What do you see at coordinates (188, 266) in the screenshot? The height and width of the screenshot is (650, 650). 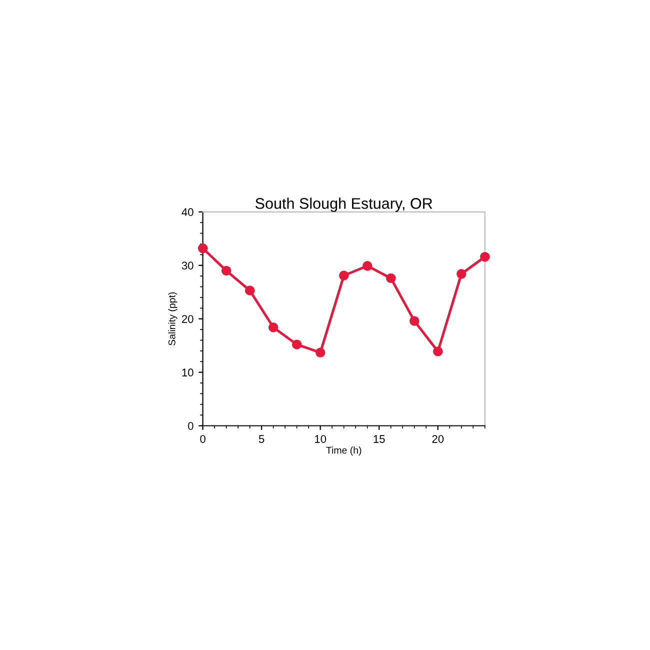 I see `y-tick-label: 30` at bounding box center [188, 266].